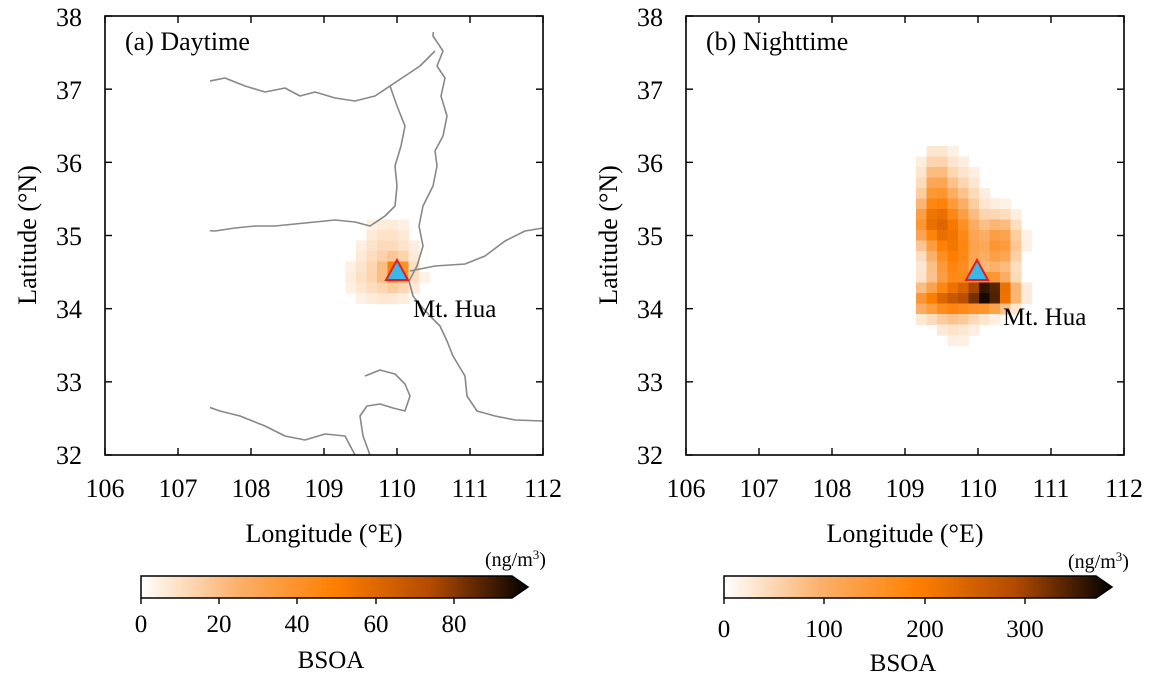  Describe the element at coordinates (141, 624) in the screenshot. I see `colorbar-tick-label: 0` at that location.